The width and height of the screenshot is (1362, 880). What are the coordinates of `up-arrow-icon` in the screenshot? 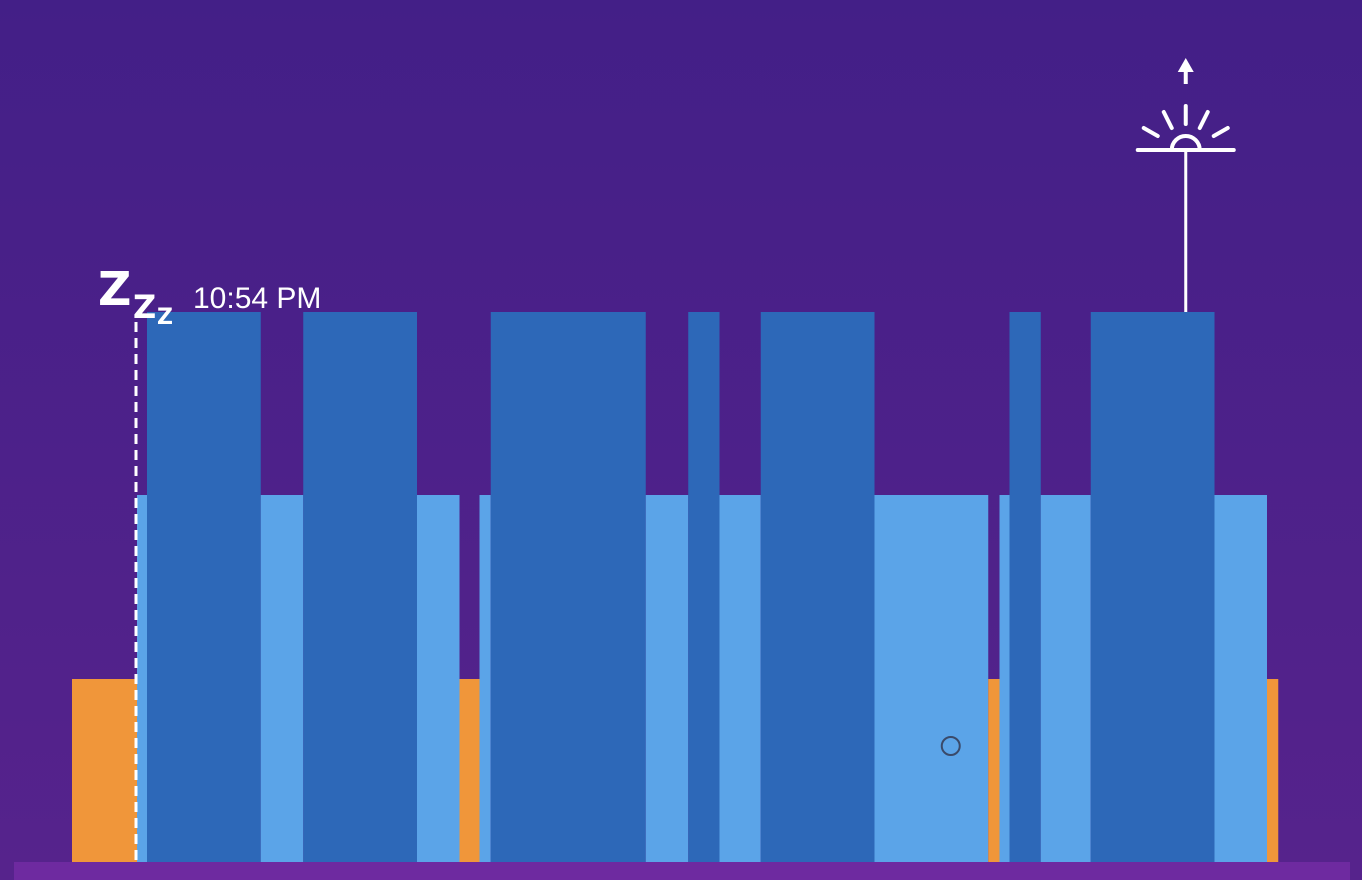 It's located at (1185, 71).